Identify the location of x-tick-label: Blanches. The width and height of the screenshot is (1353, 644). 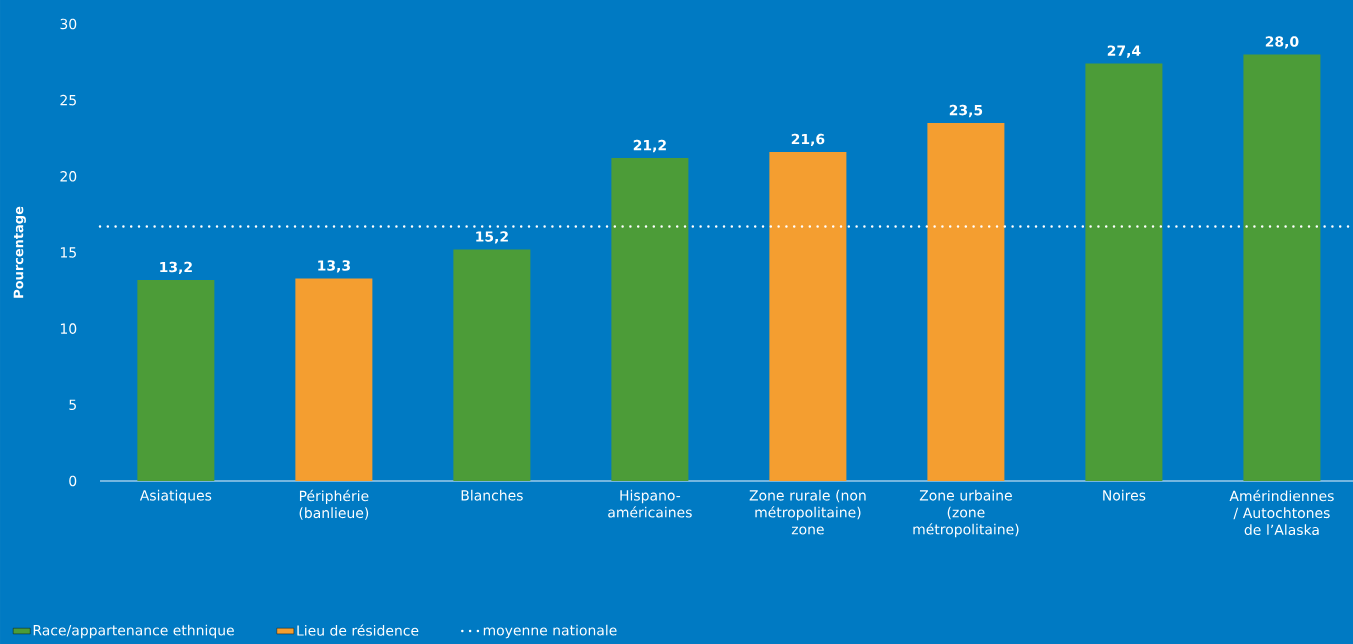
(492, 495).